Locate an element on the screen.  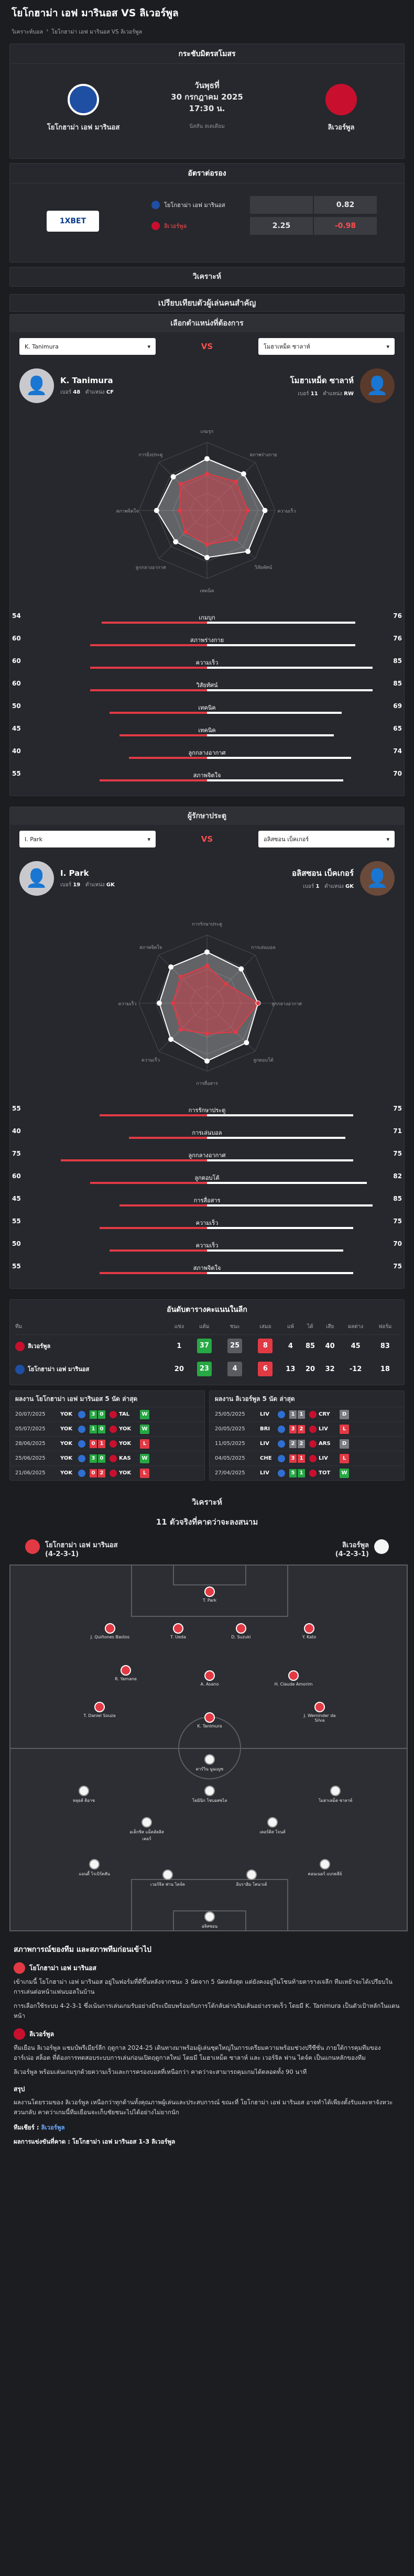
lineup-player: เคอร์ติส โจนส์ is located at coordinates (272, 1826).